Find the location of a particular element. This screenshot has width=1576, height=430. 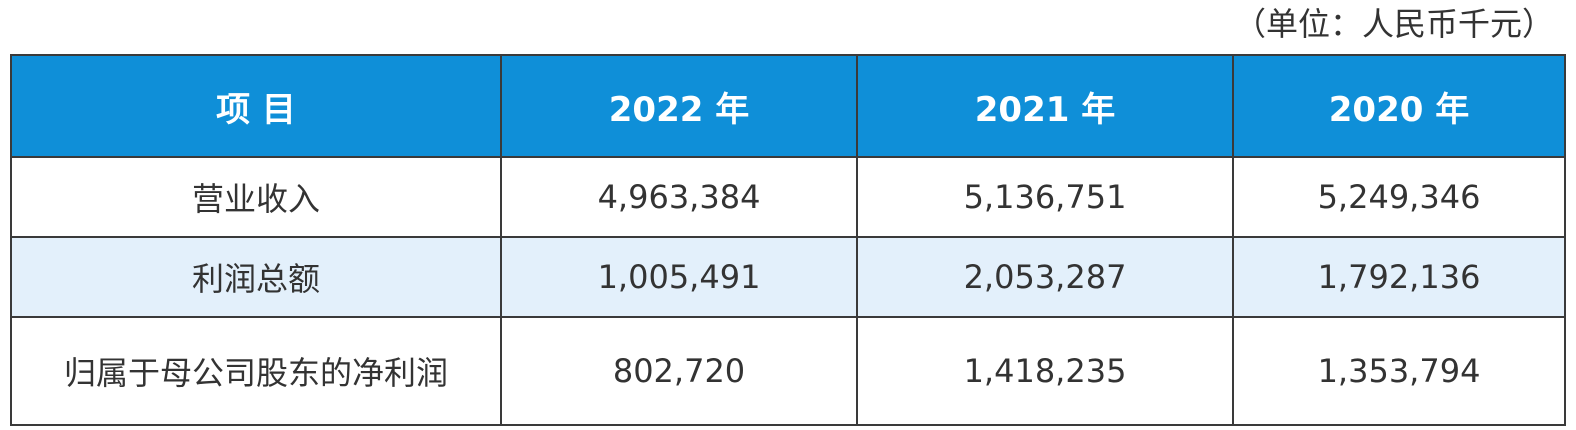

row-label: 营业收入 is located at coordinates (256, 197).